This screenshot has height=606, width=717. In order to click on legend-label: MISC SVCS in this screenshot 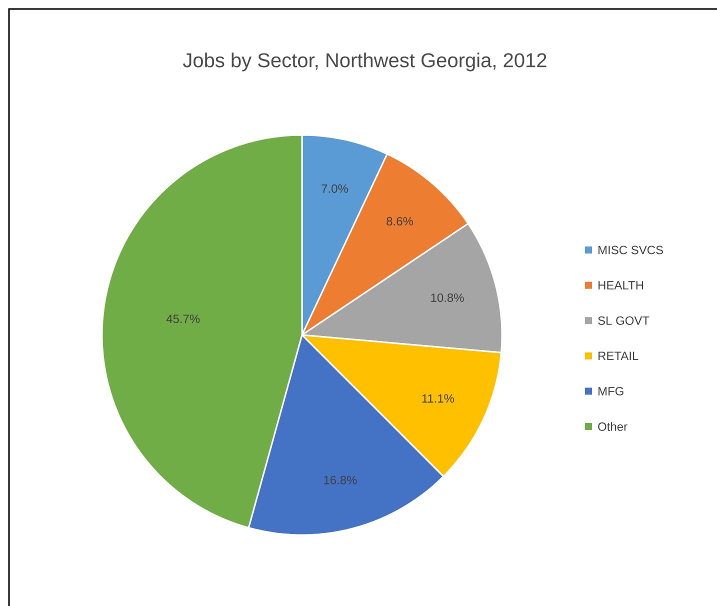, I will do `click(630, 250)`.